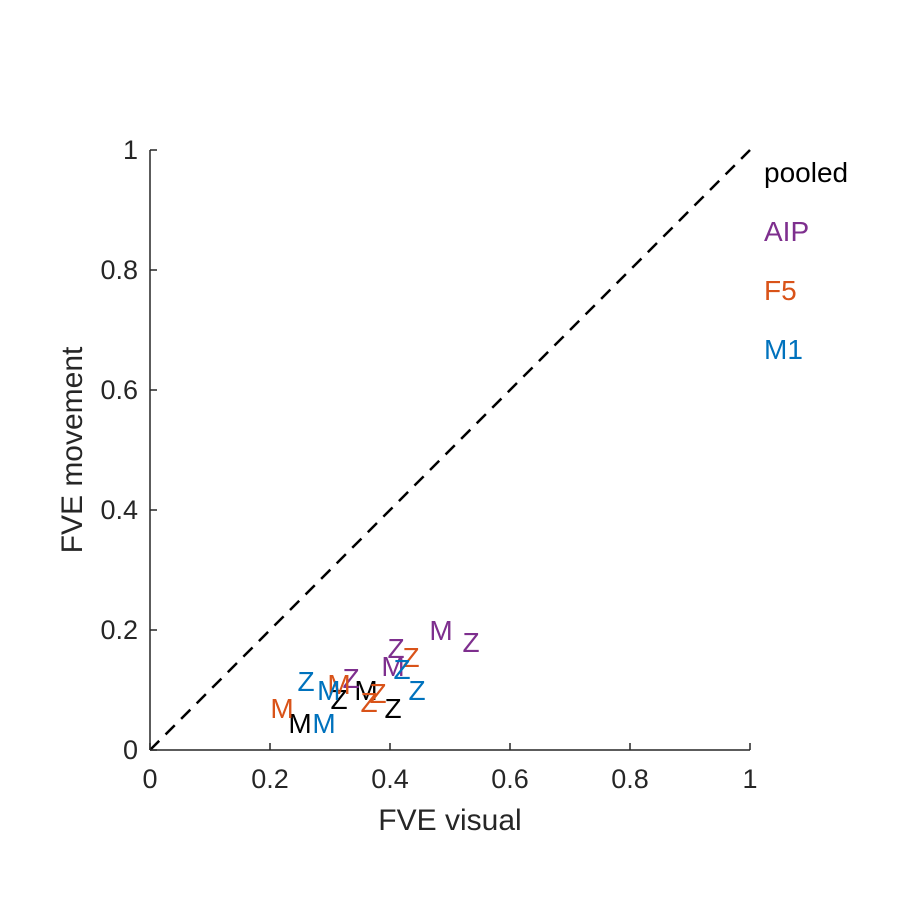  Describe the element at coordinates (130, 150) in the screenshot. I see `y-tick-label: 1` at that location.